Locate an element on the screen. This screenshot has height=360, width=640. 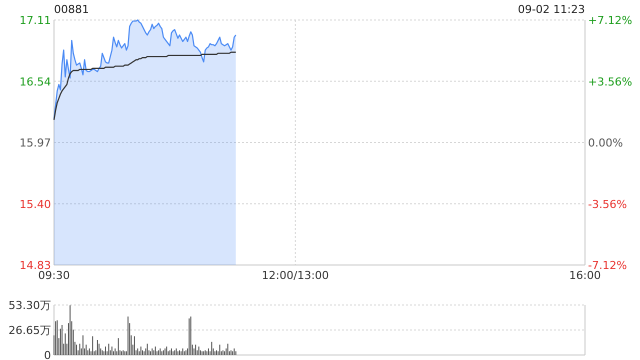
y2-tick-label: -7.12% is located at coordinates (607, 265).